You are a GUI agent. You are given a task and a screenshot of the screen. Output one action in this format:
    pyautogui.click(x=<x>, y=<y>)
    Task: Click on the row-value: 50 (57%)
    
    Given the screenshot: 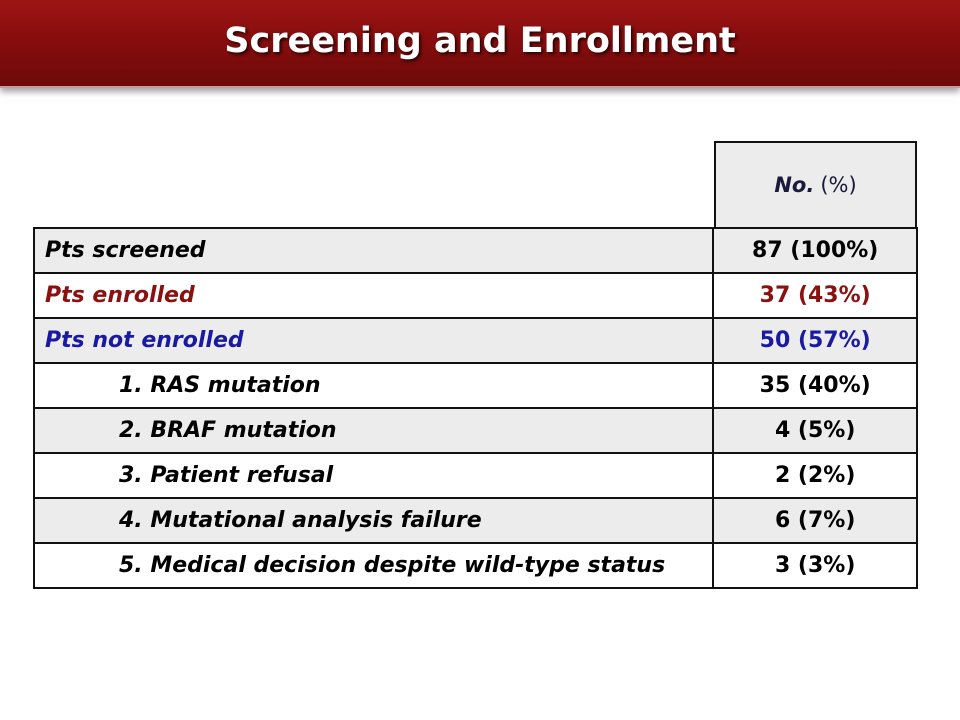 What is the action you would take?
    pyautogui.click(x=815, y=340)
    